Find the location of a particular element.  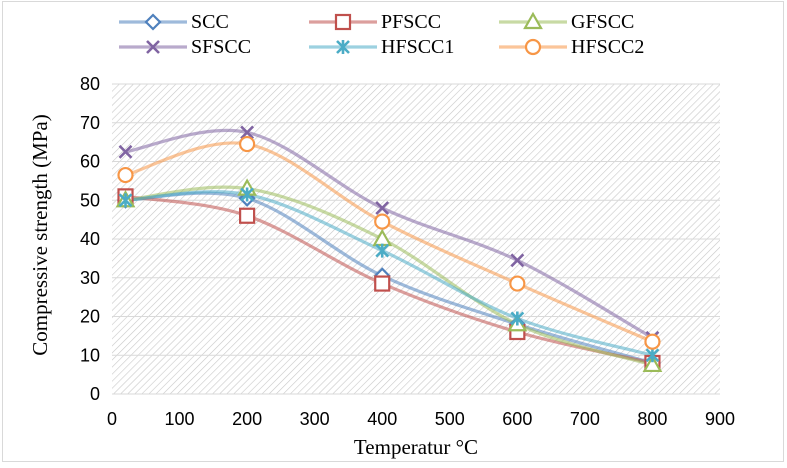

legend-label: PFSCC is located at coordinates (411, 22).